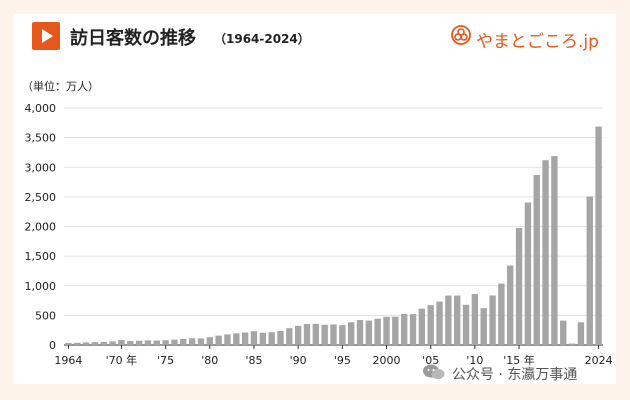  I want to click on x-tick-label: 2000, so click(387, 360).